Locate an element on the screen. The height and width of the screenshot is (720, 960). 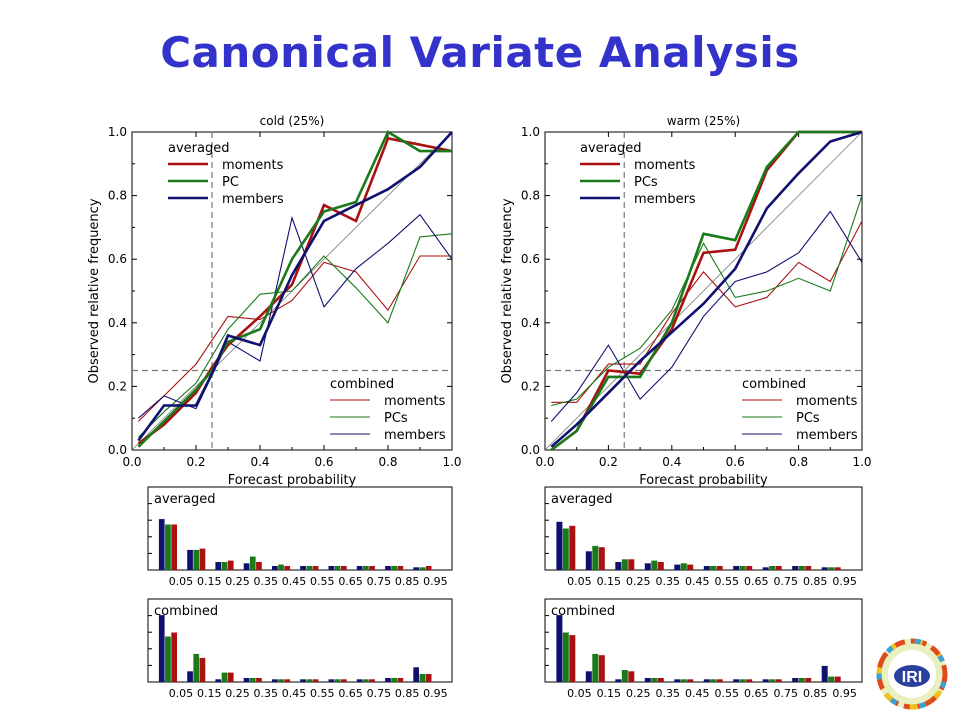
y-tick-label: 0.4 is located at coordinates (530, 323).